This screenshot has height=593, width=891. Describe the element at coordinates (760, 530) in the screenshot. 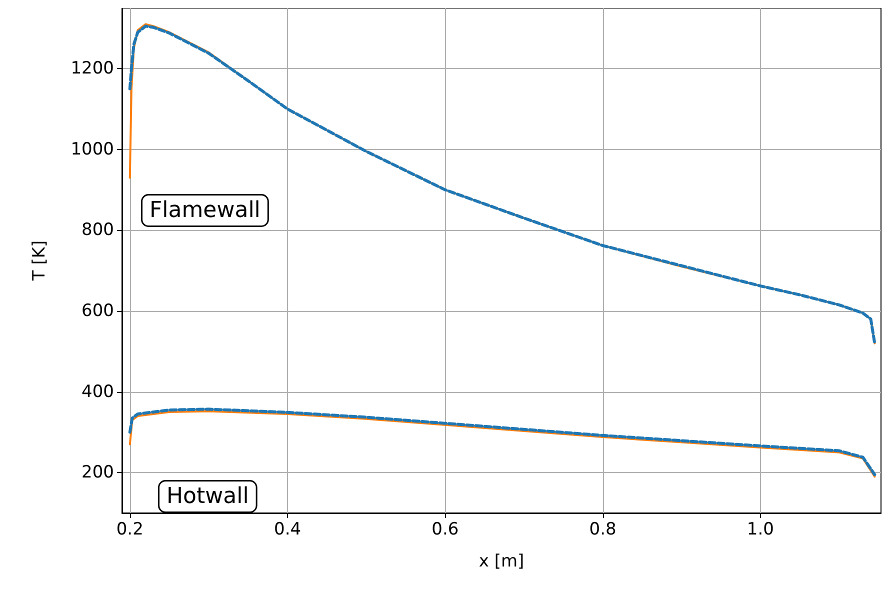

I see `x-tick-label: 1.0` at that location.